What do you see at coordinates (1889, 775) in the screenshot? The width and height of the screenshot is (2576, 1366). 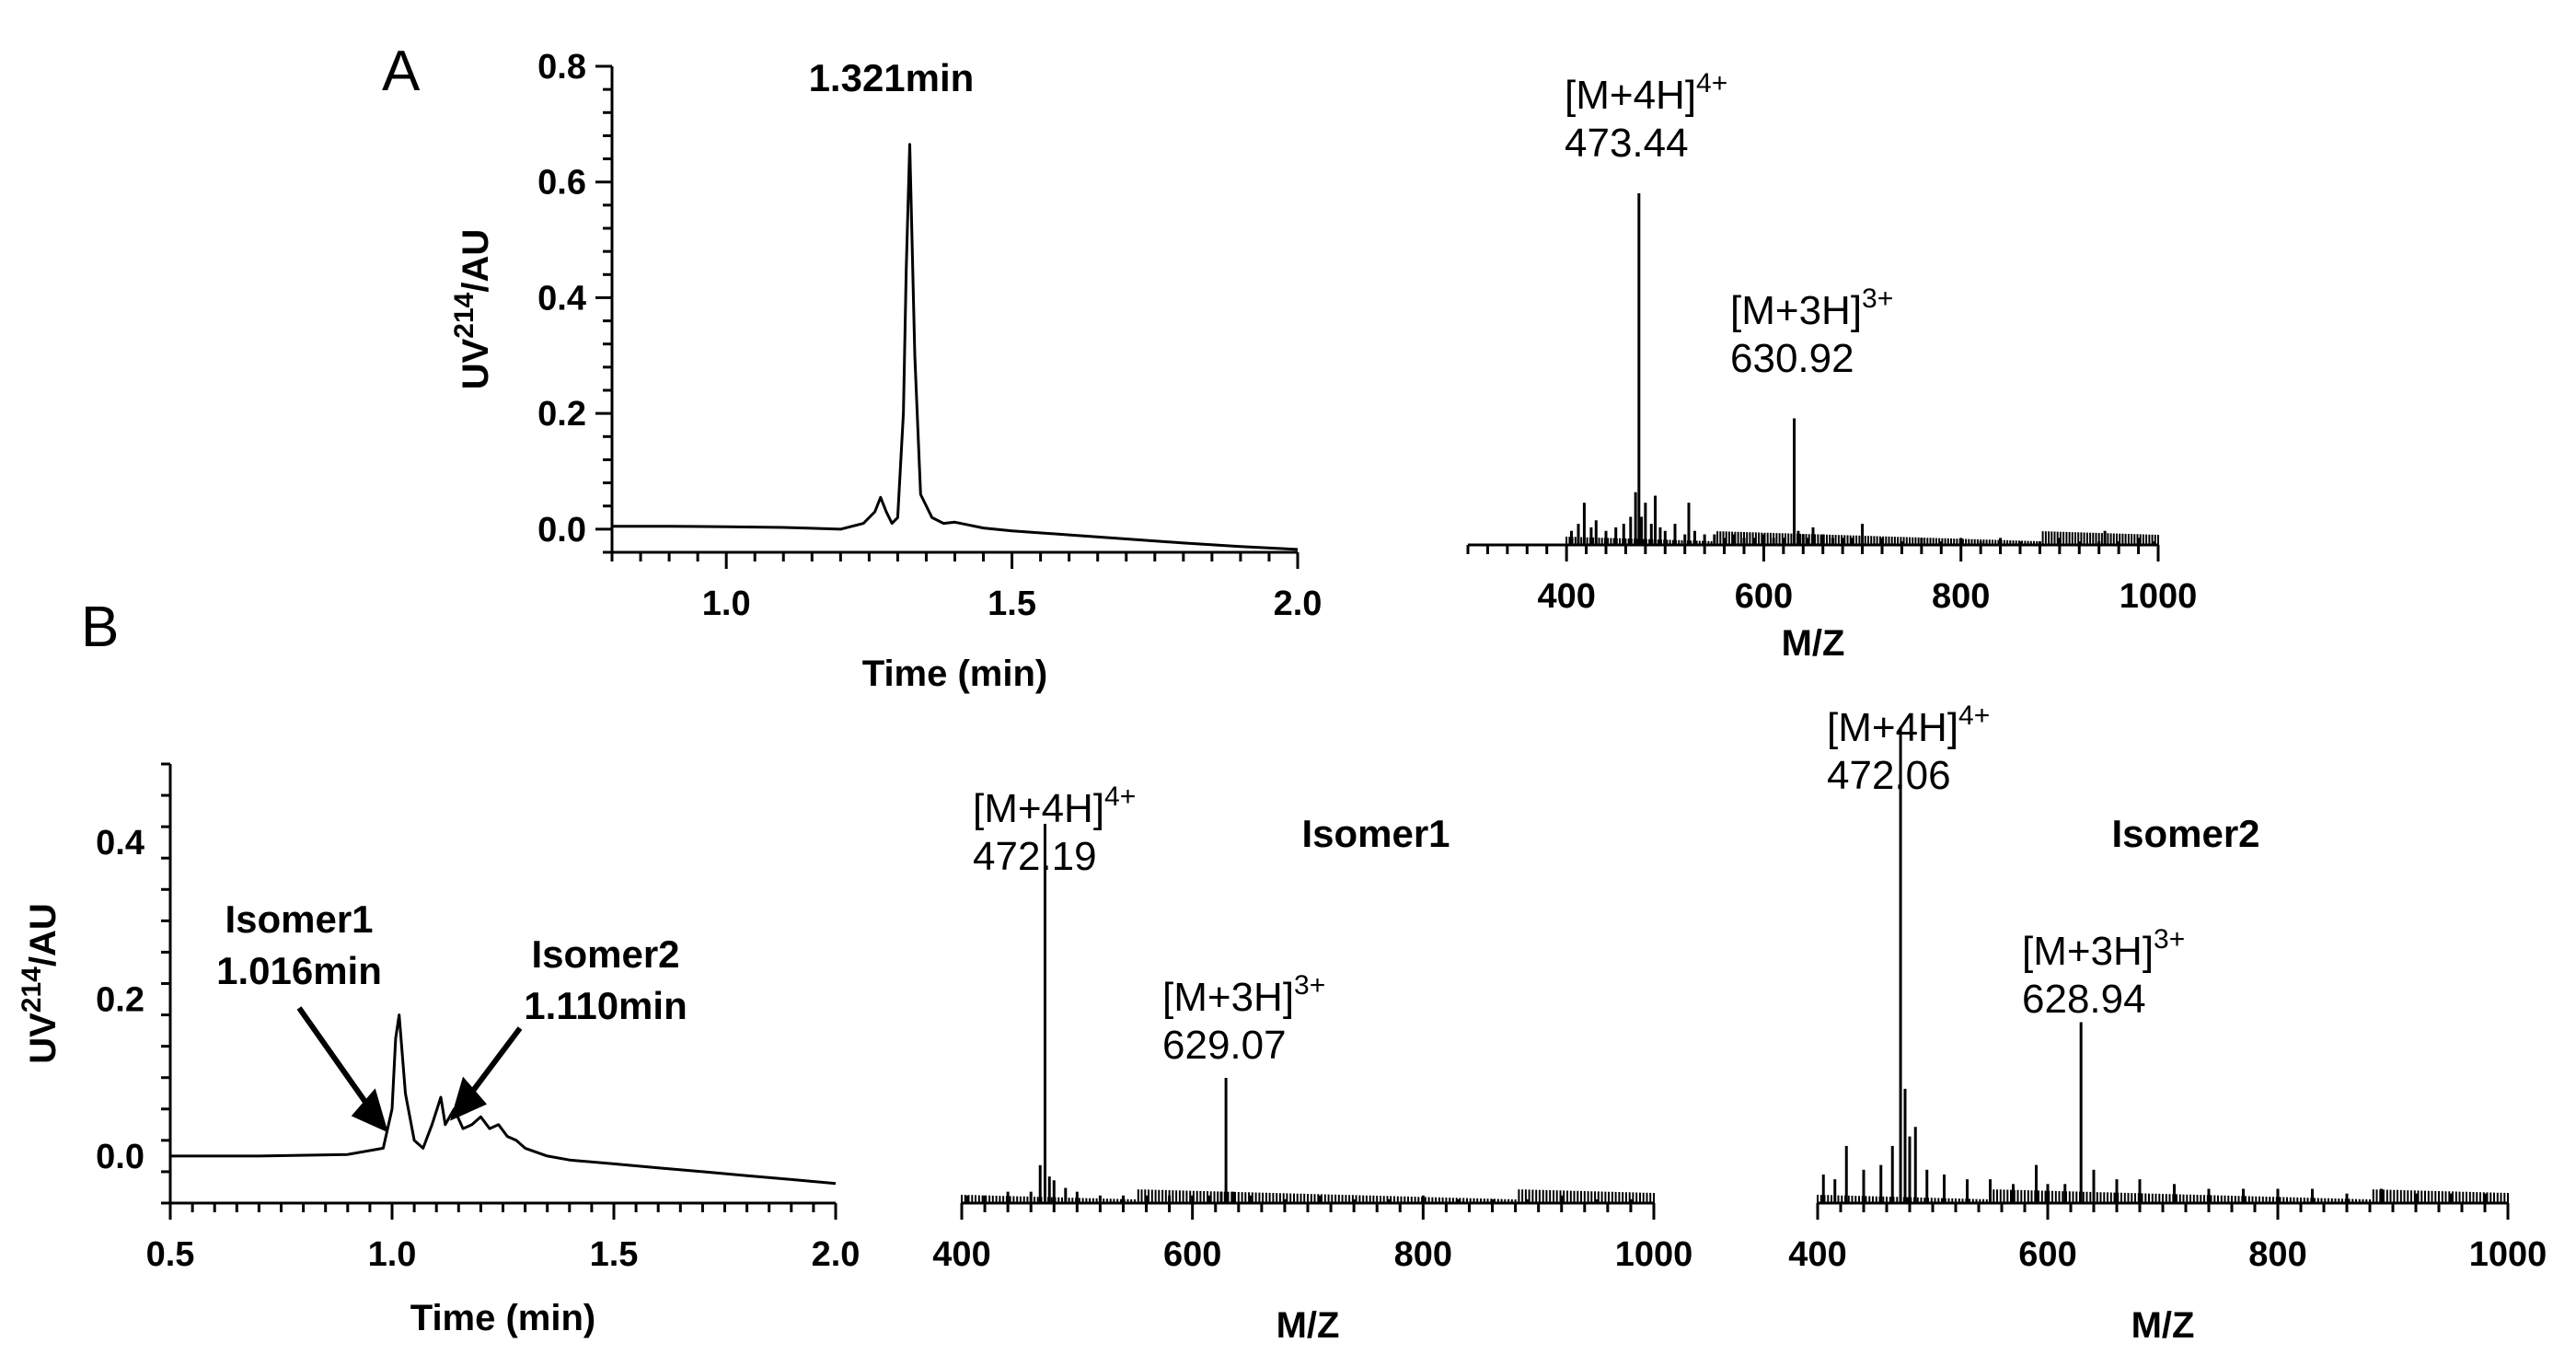 I see `ion-mz-value: 472.06` at bounding box center [1889, 775].